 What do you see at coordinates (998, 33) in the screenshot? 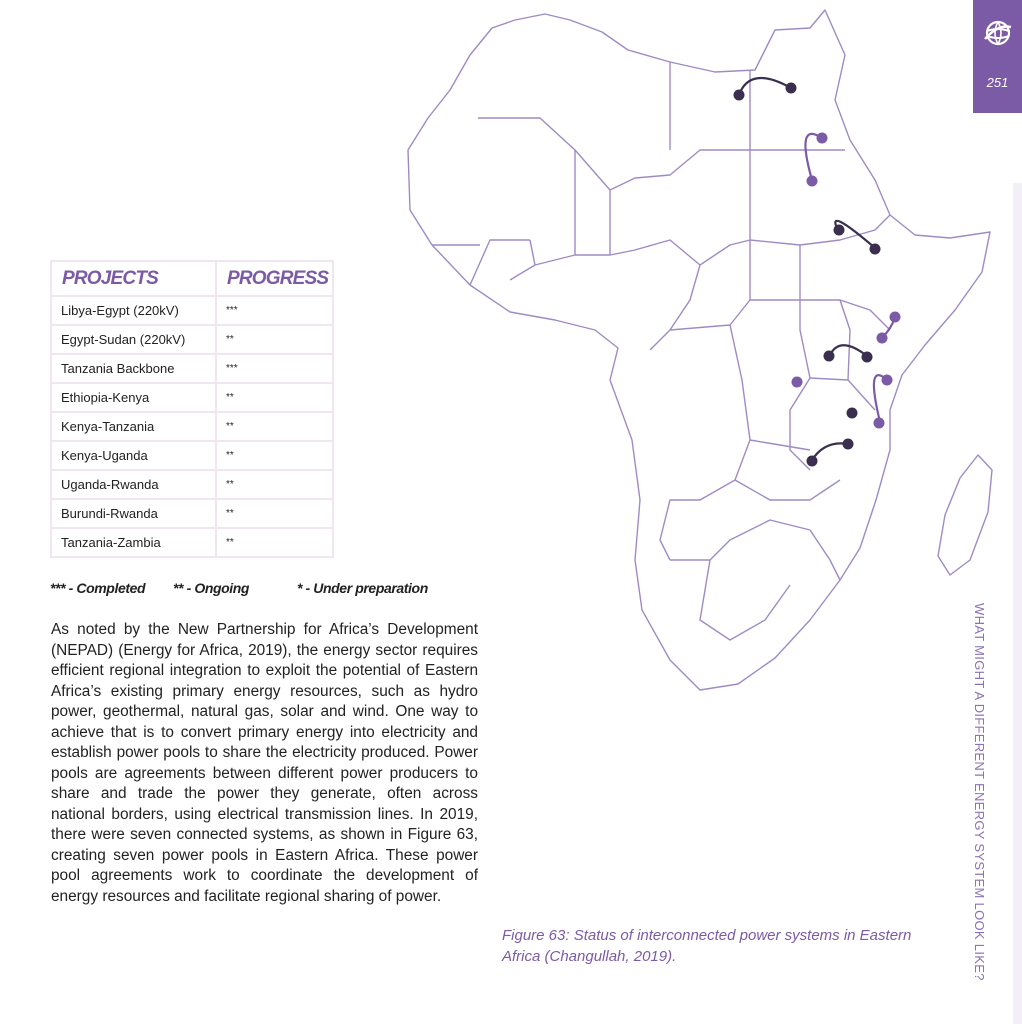
I see `globe-icon` at bounding box center [998, 33].